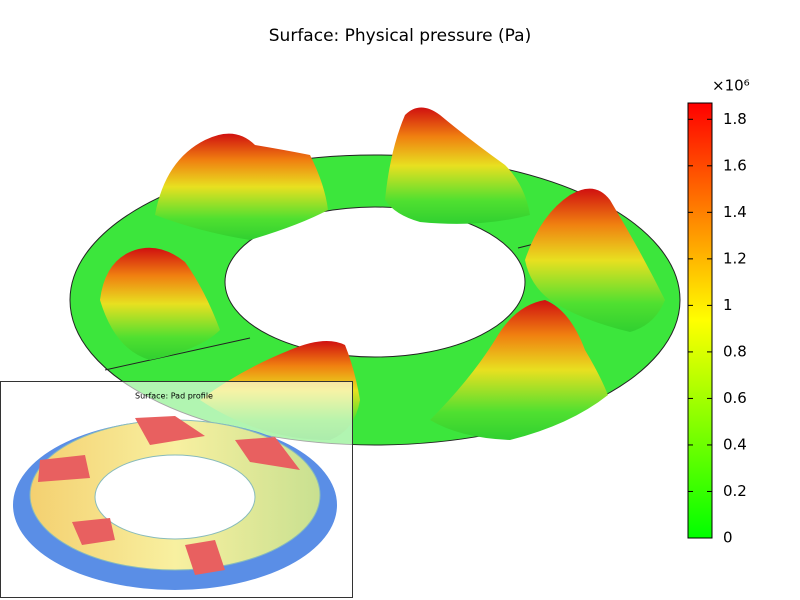 The height and width of the screenshot is (600, 800). I want to click on colorbar-tick-label: 1, so click(728, 305).